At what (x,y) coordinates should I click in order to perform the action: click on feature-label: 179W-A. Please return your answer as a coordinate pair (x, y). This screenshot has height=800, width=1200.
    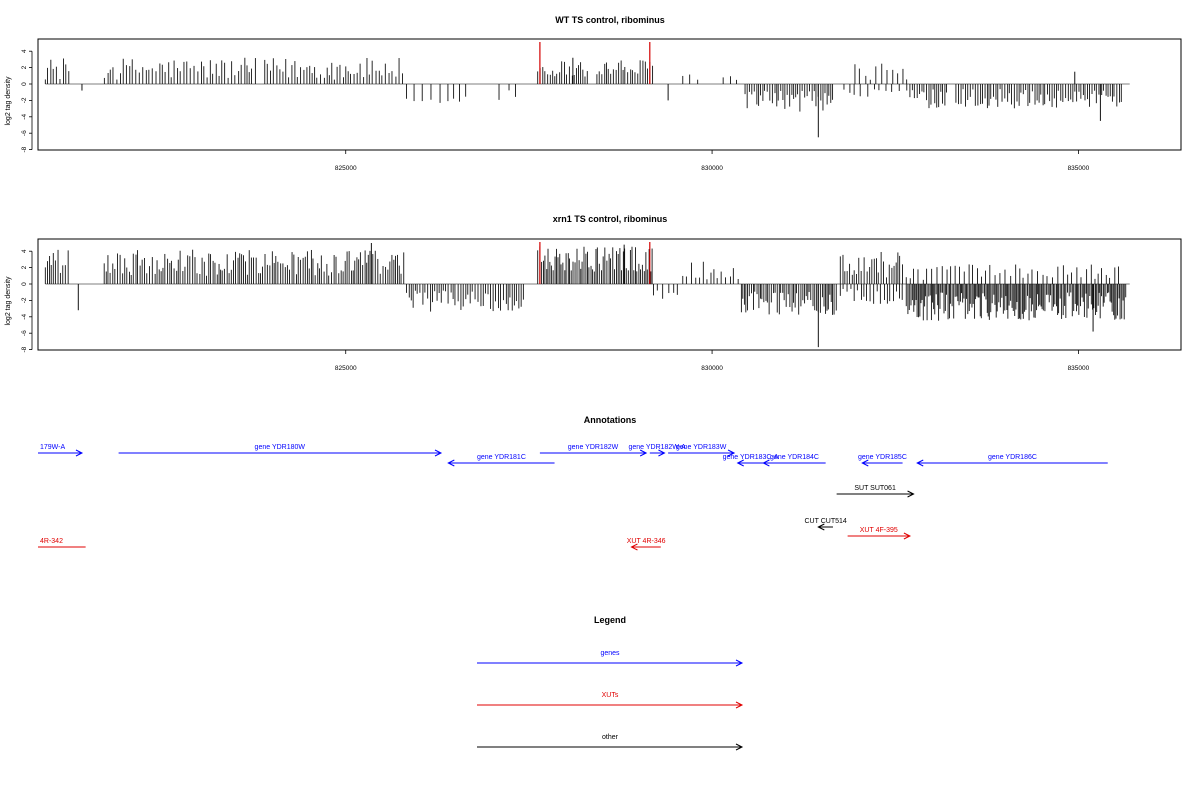
    Looking at the image, I should click on (52, 447).